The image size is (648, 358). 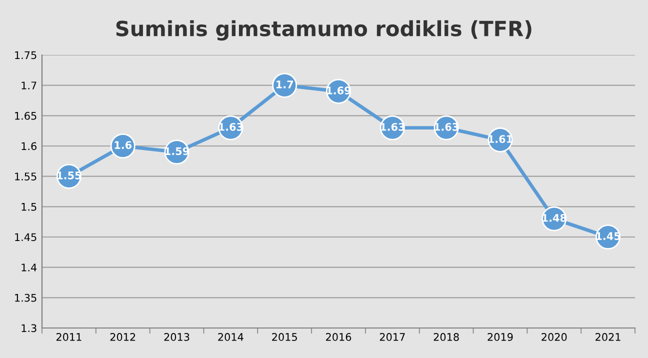 What do you see at coordinates (123, 145) in the screenshot?
I see `data-label: 1.6` at bounding box center [123, 145].